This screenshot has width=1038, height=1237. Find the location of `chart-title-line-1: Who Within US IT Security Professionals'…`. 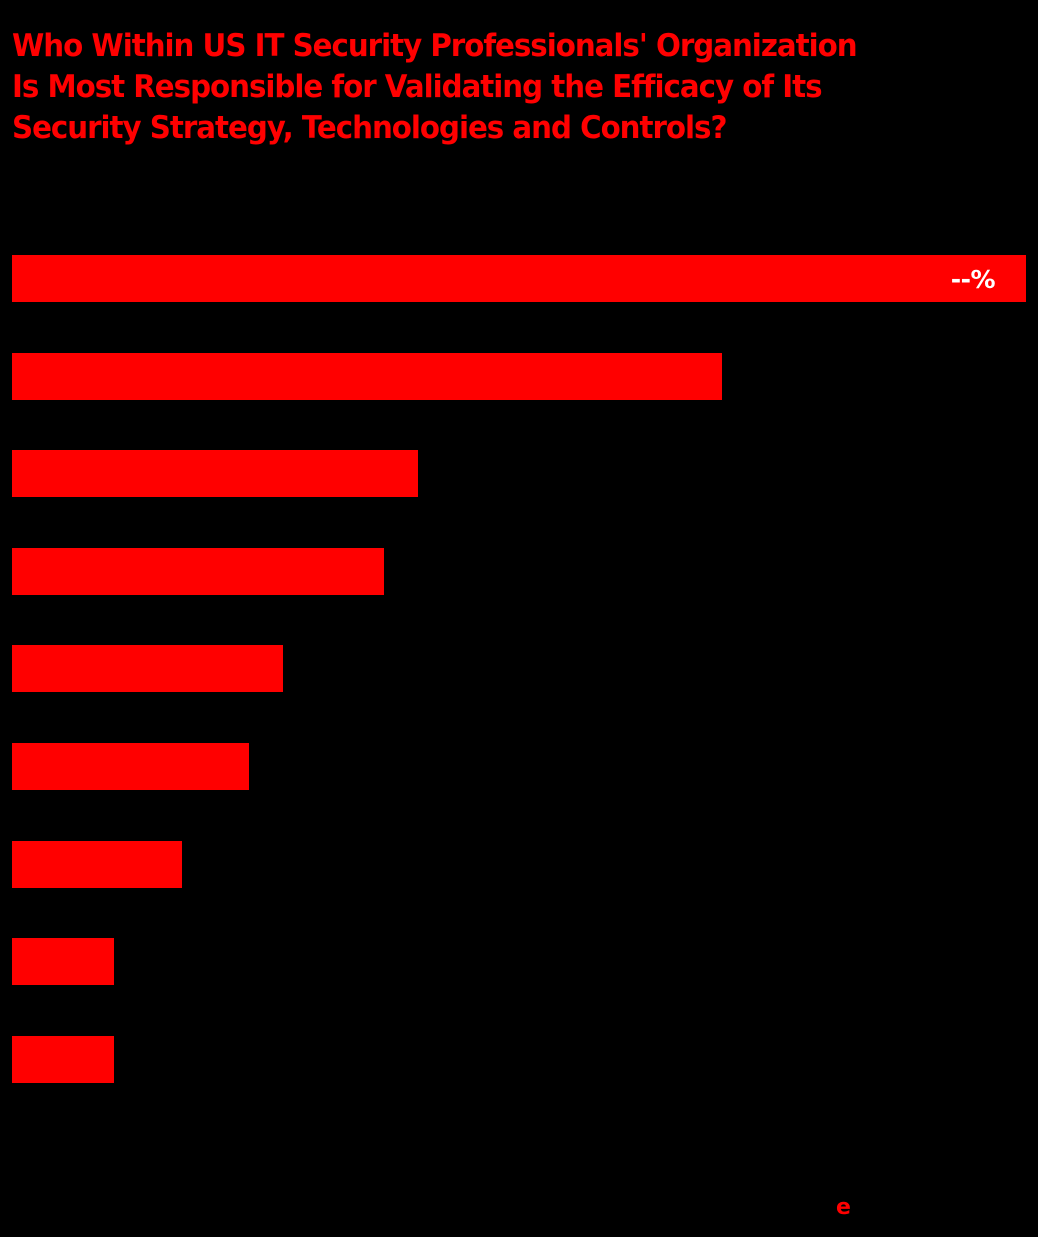

chart-title-line-1: Who Within US IT Security Professionals'… is located at coordinates (435, 46).